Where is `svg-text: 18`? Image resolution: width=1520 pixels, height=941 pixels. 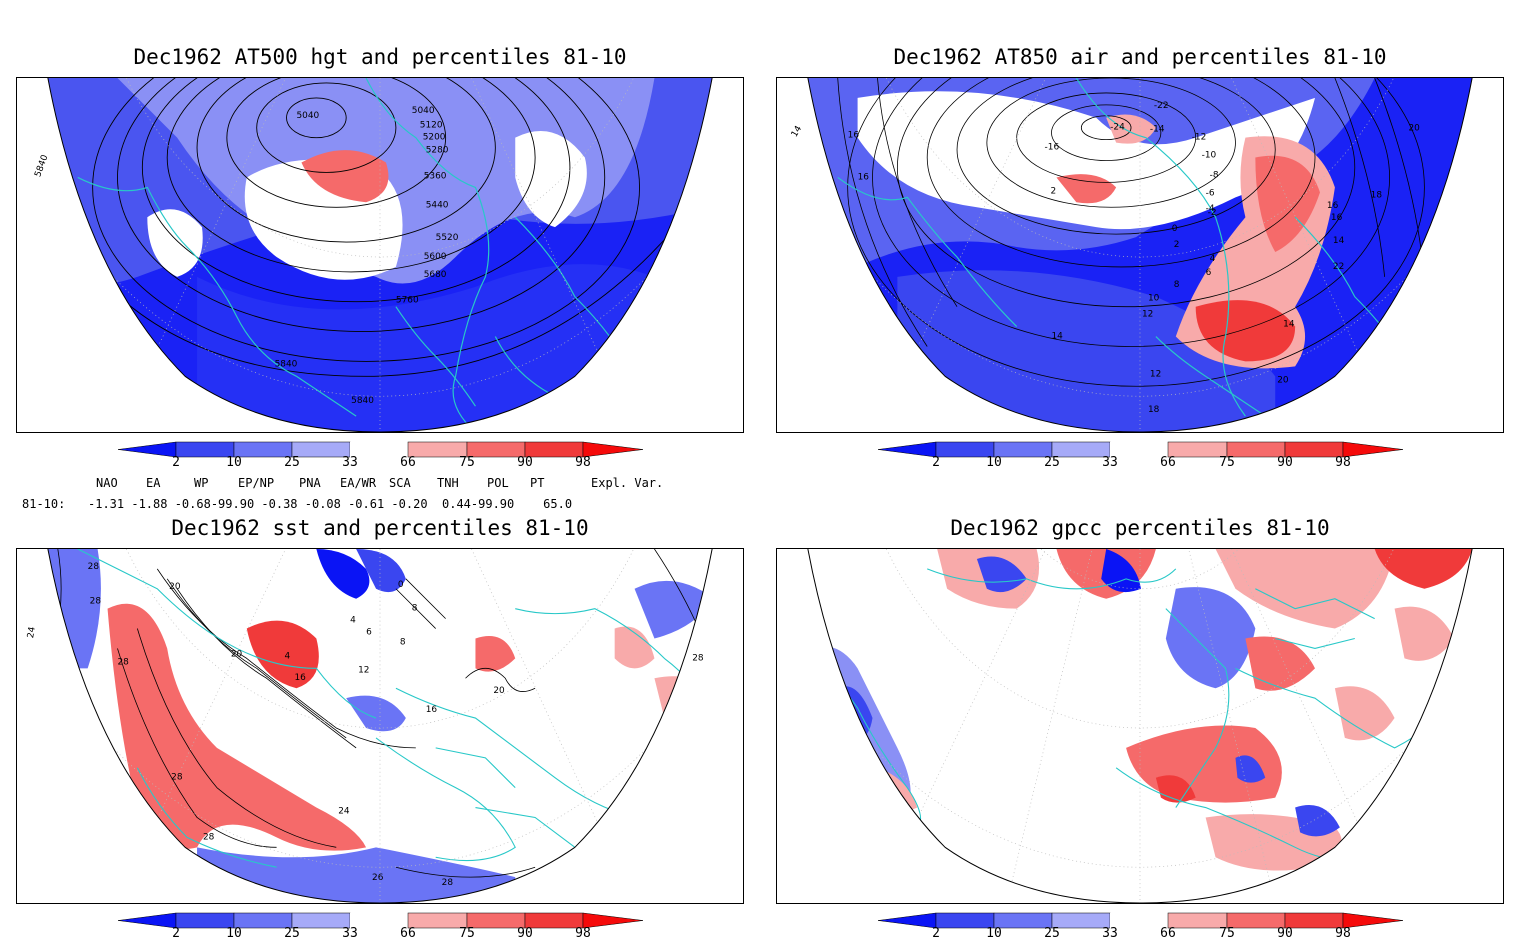
svg-text: 18 is located at coordinates (1377, 195).